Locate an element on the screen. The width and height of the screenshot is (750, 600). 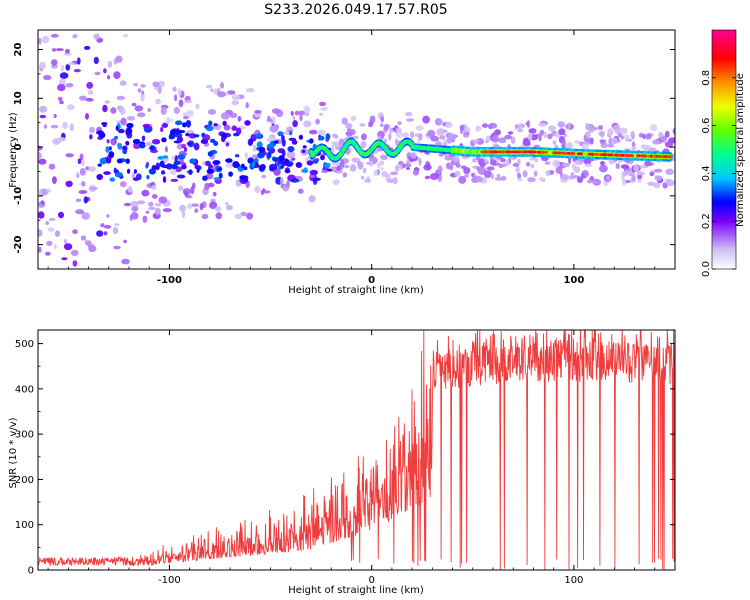
spectrogram-xtick-label: 100 is located at coordinates (573, 280).